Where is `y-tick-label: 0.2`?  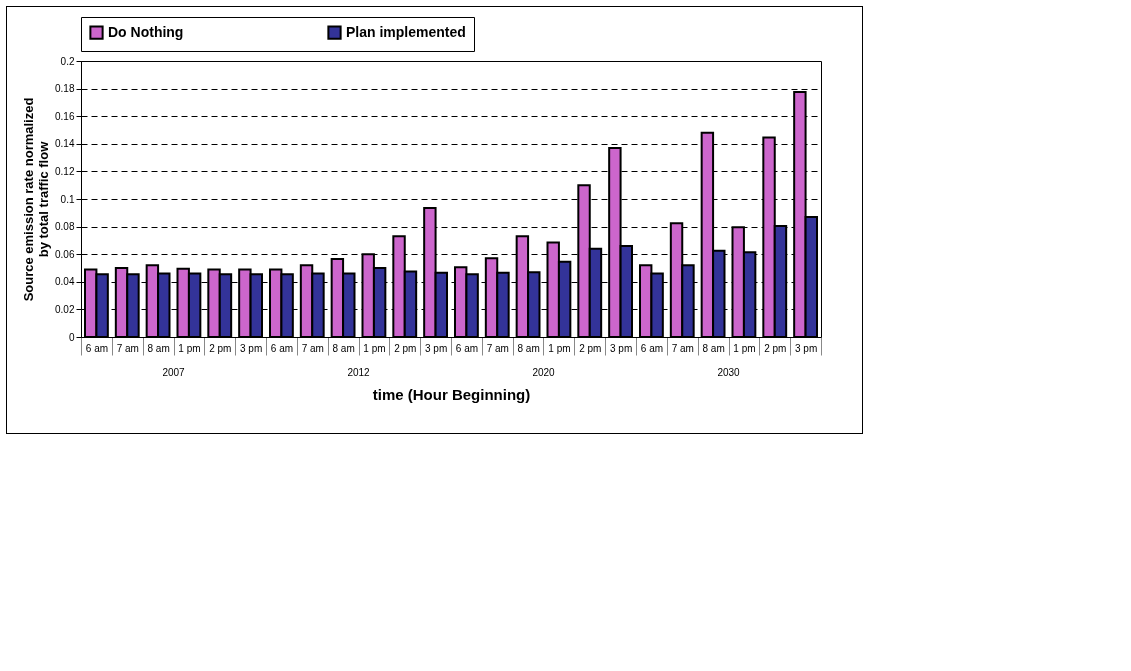
y-tick-label: 0.2 is located at coordinates (67, 61).